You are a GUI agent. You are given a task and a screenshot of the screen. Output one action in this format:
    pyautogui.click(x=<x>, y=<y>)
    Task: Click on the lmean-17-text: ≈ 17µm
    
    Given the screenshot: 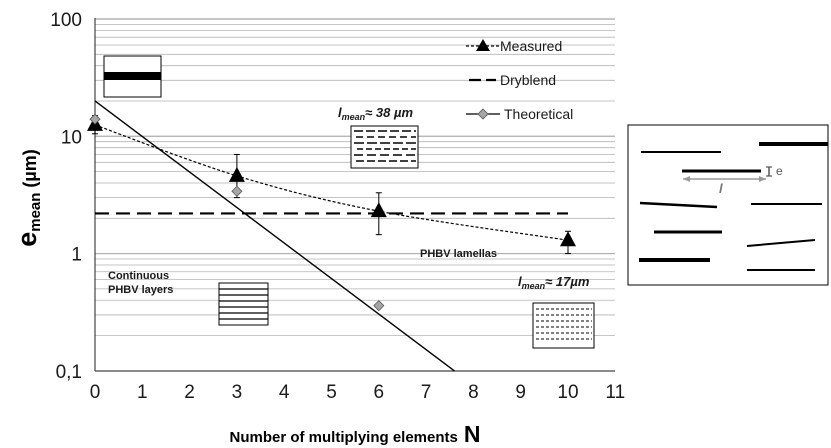 What is the action you would take?
    pyautogui.click(x=567, y=281)
    